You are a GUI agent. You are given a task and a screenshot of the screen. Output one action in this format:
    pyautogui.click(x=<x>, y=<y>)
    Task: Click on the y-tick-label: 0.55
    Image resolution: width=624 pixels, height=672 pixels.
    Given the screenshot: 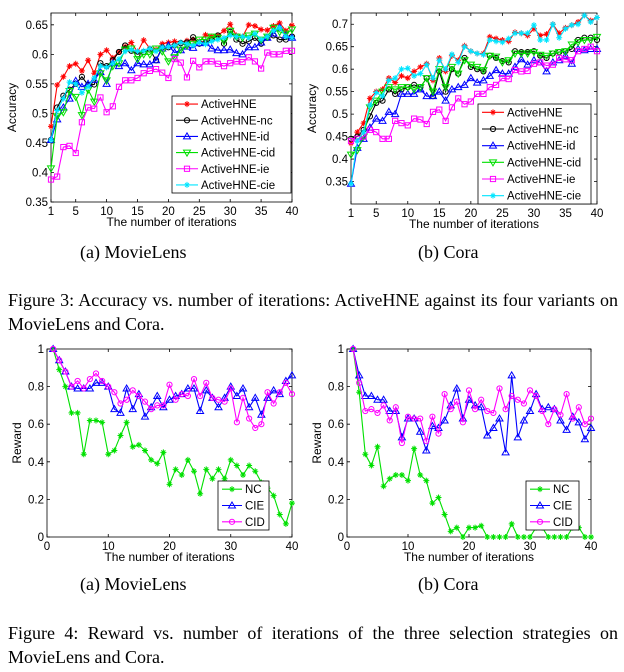 What is the action you would take?
    pyautogui.click(x=337, y=93)
    